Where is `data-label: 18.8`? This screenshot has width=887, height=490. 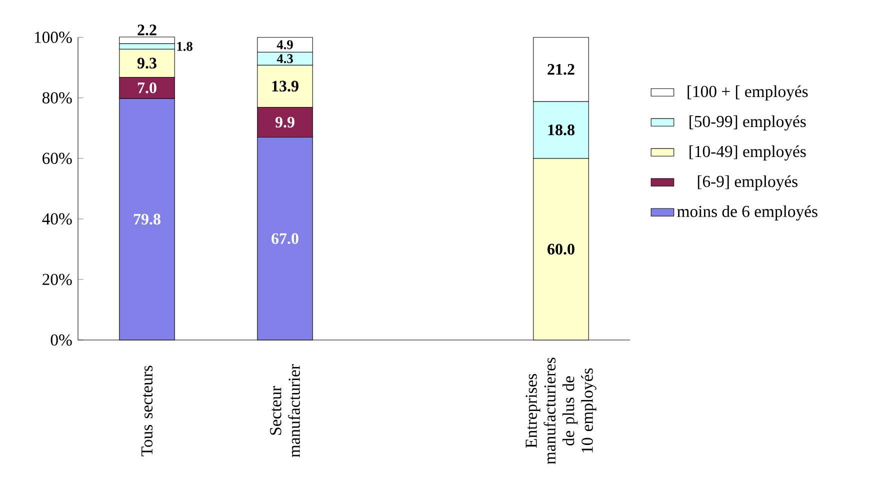
data-label: 18.8 is located at coordinates (561, 130).